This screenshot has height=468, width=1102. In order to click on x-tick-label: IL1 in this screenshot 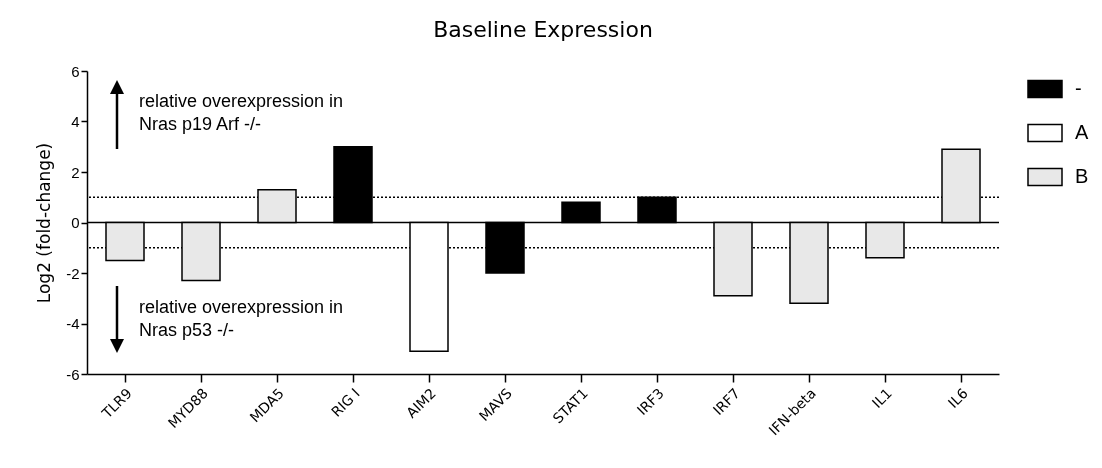, I will do `click(881, 398)`.